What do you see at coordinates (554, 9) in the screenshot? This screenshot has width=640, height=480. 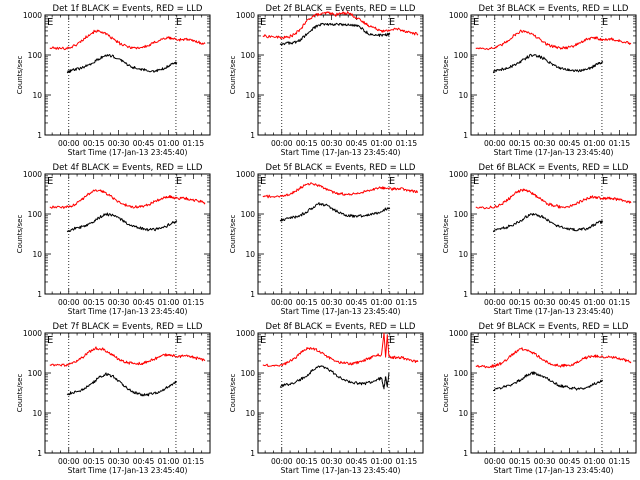 I see `panel-title: Det 3f BLACK = Events, RED = LLD` at bounding box center [554, 9].